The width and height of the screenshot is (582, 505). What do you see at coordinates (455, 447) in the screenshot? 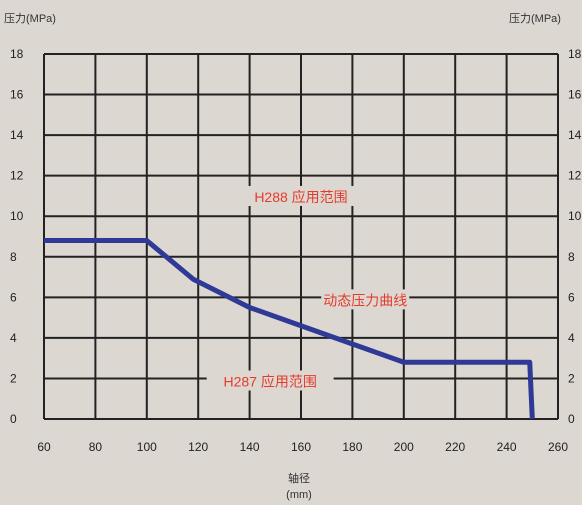
I see `x-tick-label: 220` at bounding box center [455, 447].